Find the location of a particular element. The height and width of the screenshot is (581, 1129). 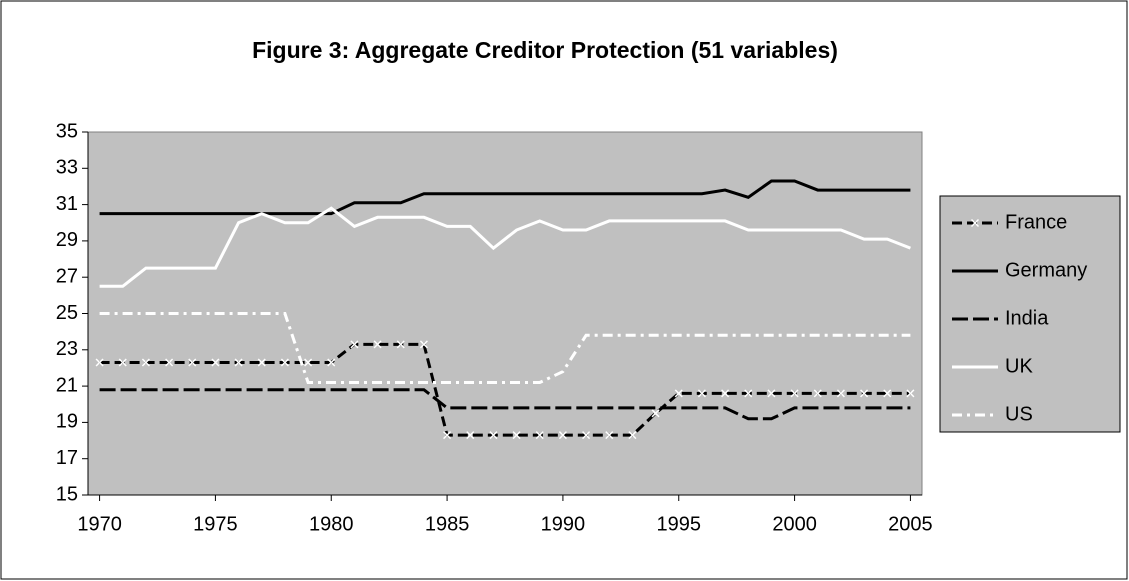

y-tick-label: 15 is located at coordinates (67, 494).